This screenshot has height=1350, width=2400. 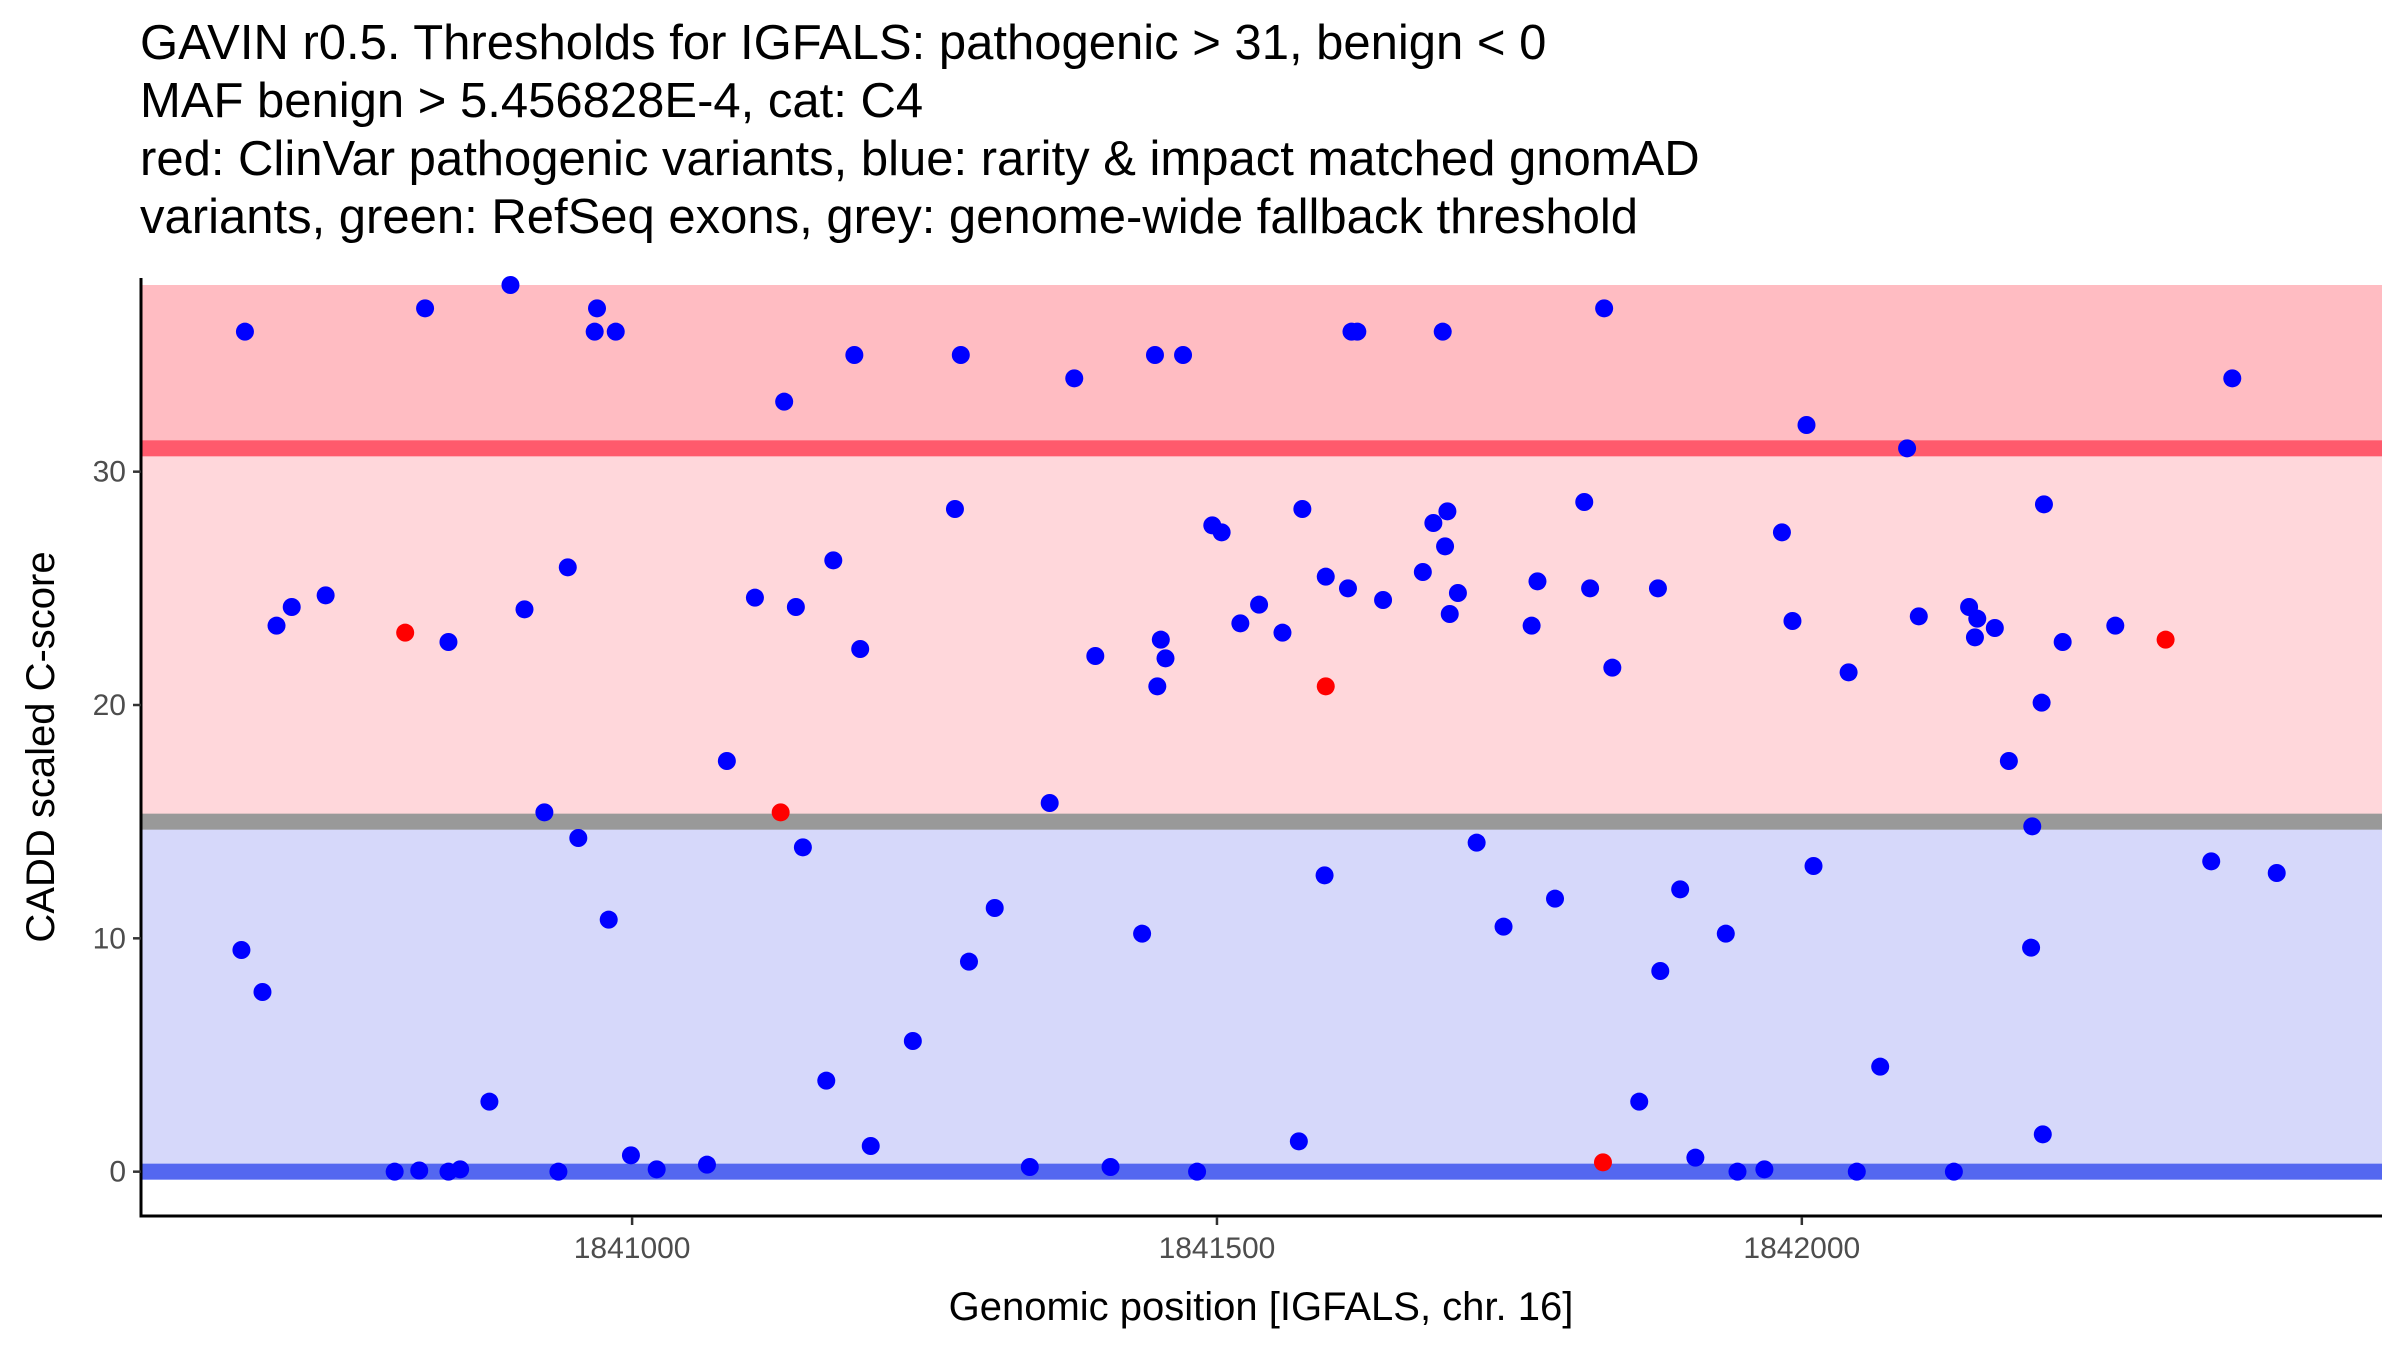 What do you see at coordinates (1261, 1307) in the screenshot?
I see `x-axis-title: Genomic position [IGFALS, chr. 16]` at bounding box center [1261, 1307].